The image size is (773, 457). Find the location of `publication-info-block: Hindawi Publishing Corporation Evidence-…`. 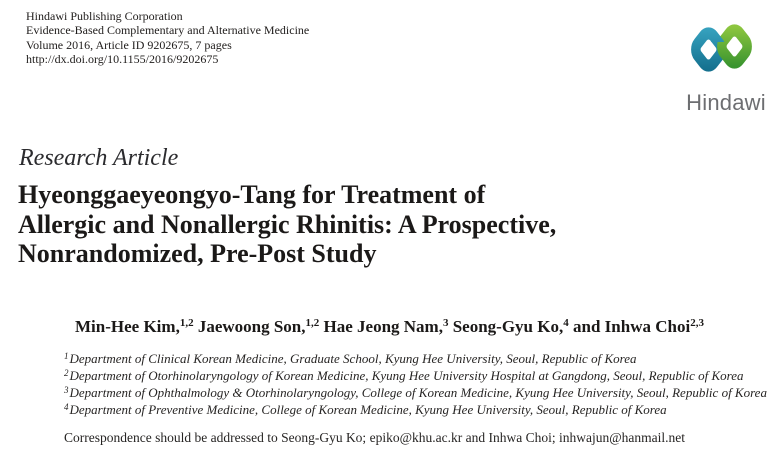

publication-info-block: Hindawi Publishing Corporation Evidence-… is located at coordinates (167, 38).